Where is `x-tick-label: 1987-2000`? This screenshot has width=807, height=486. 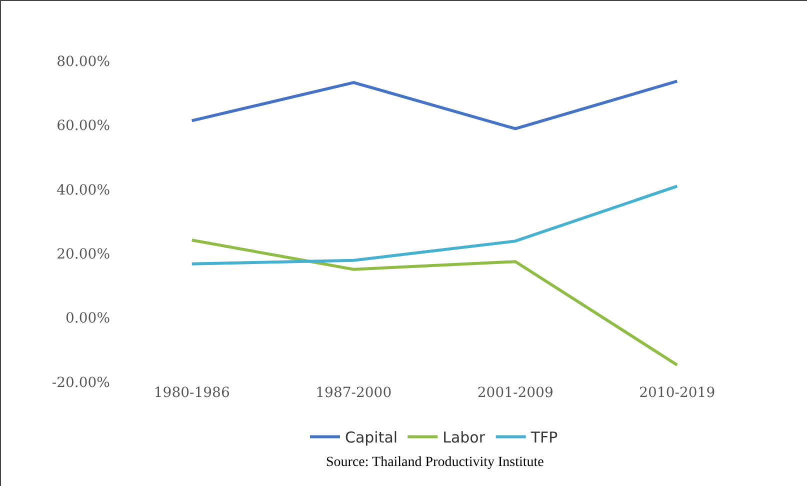 x-tick-label: 1987-2000 is located at coordinates (354, 393).